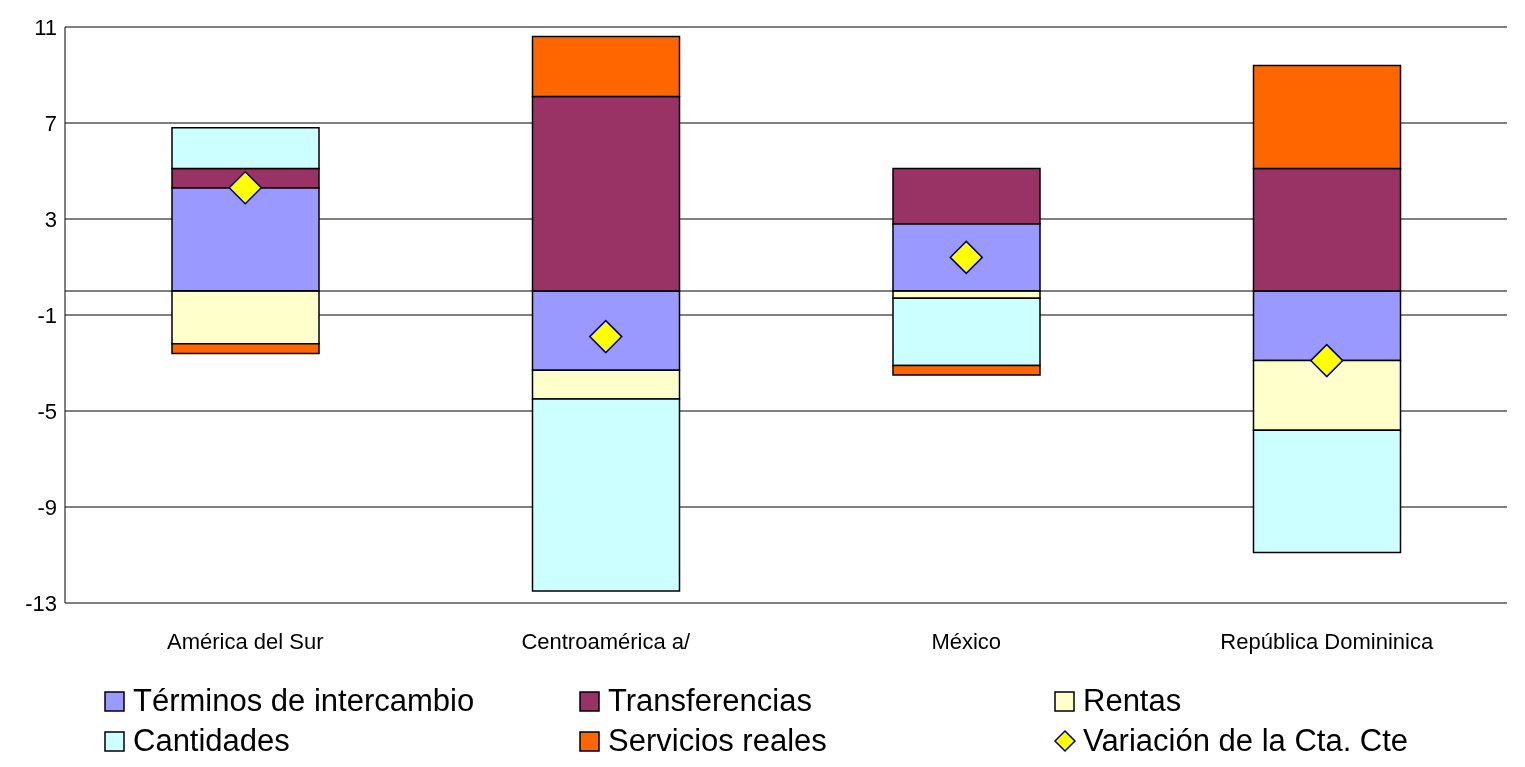 Image resolution: width=1525 pixels, height=767 pixels. Describe the element at coordinates (966, 641) in the screenshot. I see `x-tick-label: México` at that location.